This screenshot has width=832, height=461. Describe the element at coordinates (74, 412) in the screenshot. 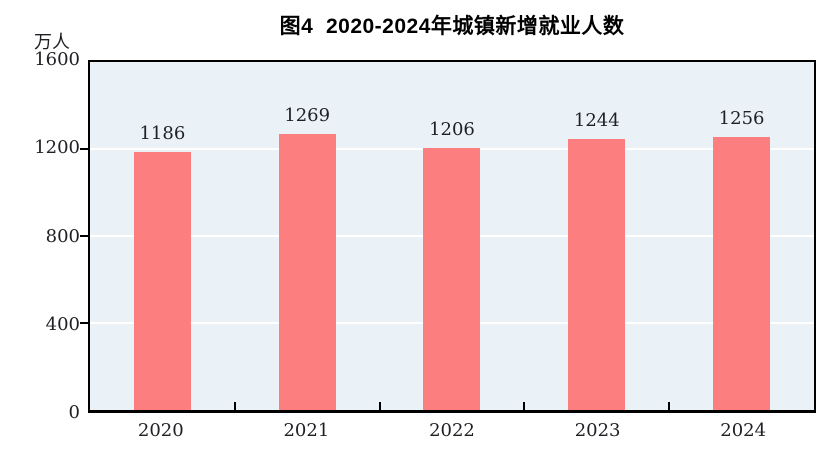

I see `y-axis-label: 0` at that location.